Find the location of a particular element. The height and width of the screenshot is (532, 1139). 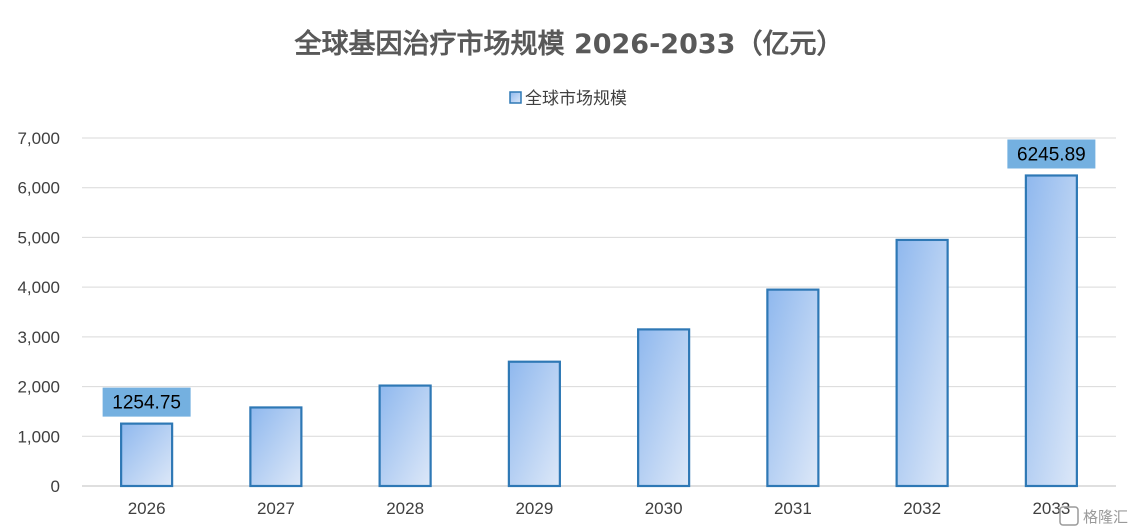

x-tick-label: 2033 is located at coordinates (1051, 508).